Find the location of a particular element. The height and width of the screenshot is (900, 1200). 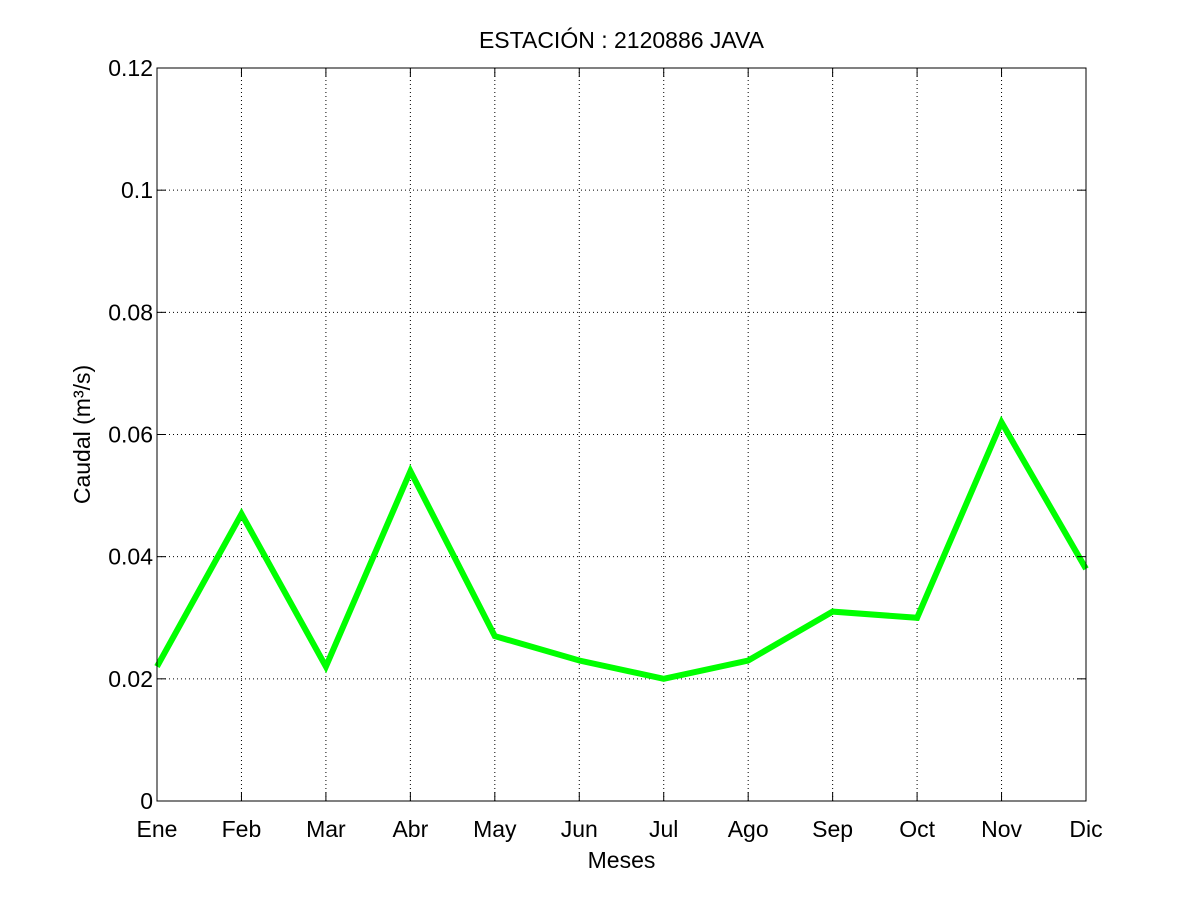

x-axis-label: Meses is located at coordinates (622, 860).